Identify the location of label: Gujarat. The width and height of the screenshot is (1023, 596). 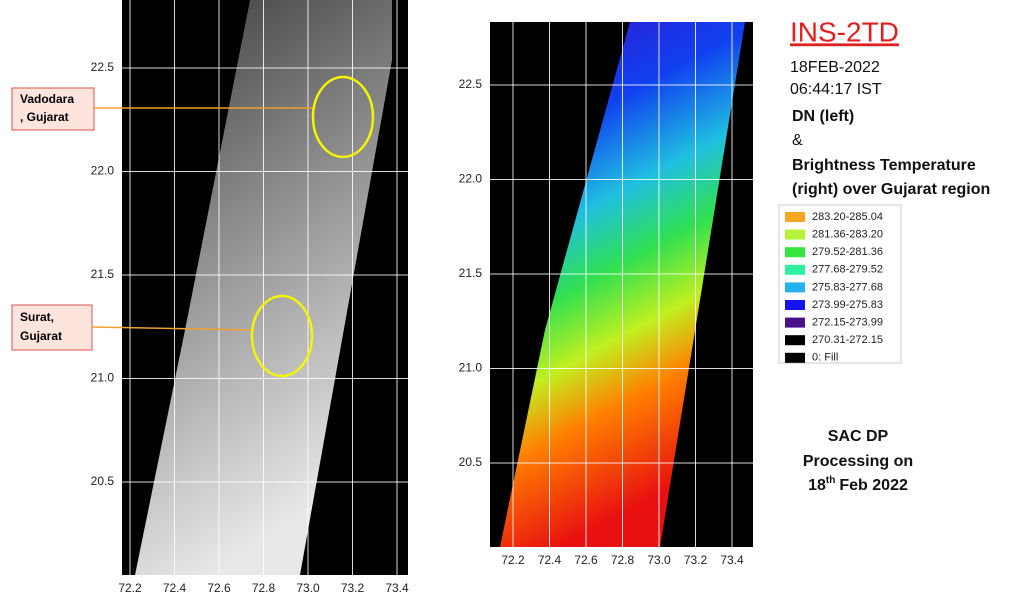
(41, 336).